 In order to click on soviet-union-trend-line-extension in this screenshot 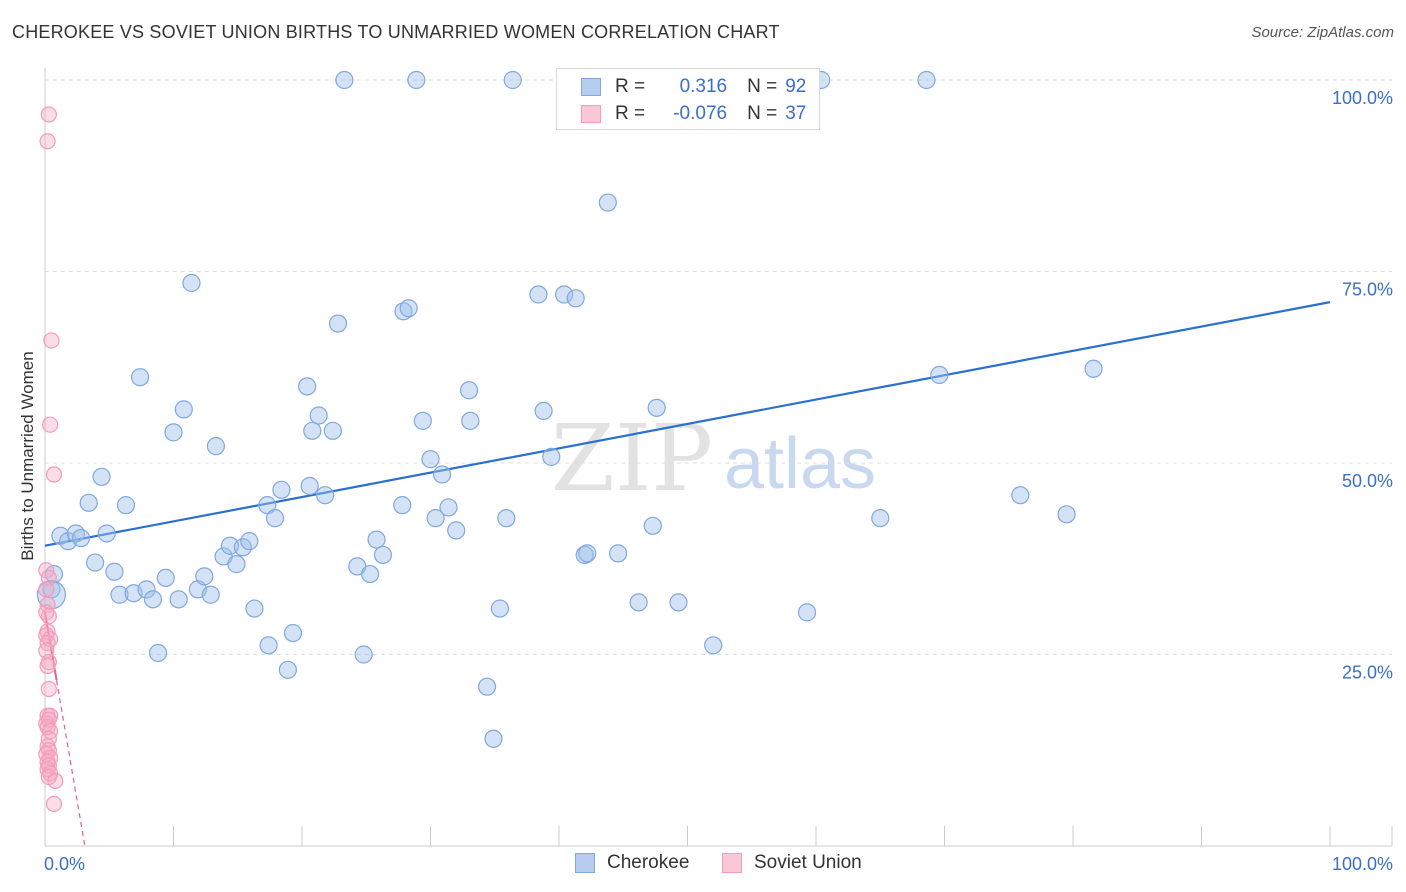, I will do `click(70, 763)`.